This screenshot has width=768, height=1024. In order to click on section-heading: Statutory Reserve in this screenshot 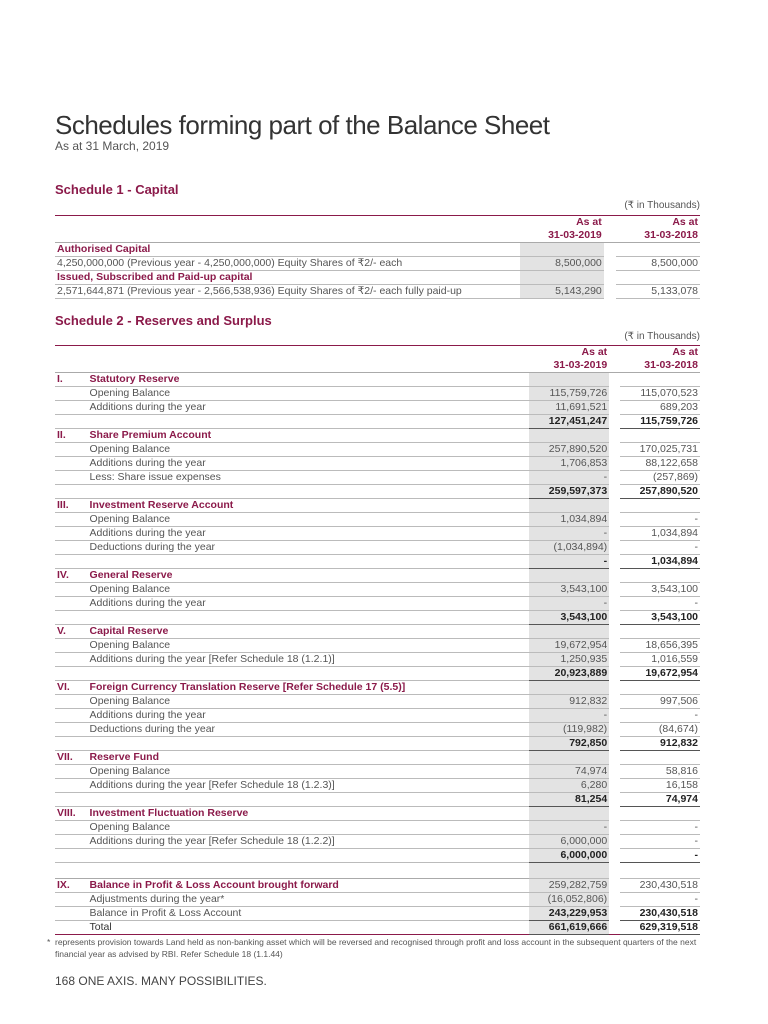, I will do `click(308, 380)`.